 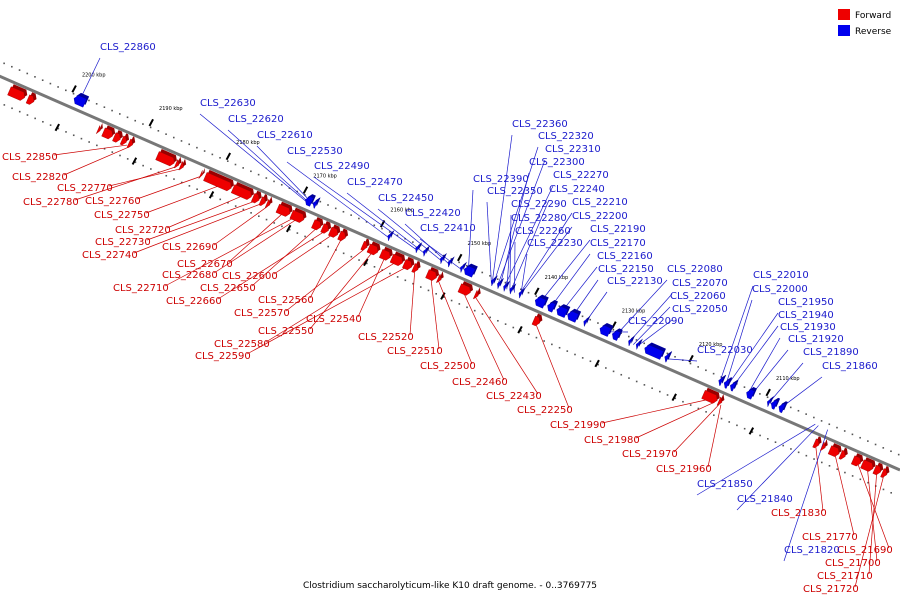 What do you see at coordinates (831, 352) in the screenshot?
I see `reverse-gene-label: CLS_21890` at bounding box center [831, 352].